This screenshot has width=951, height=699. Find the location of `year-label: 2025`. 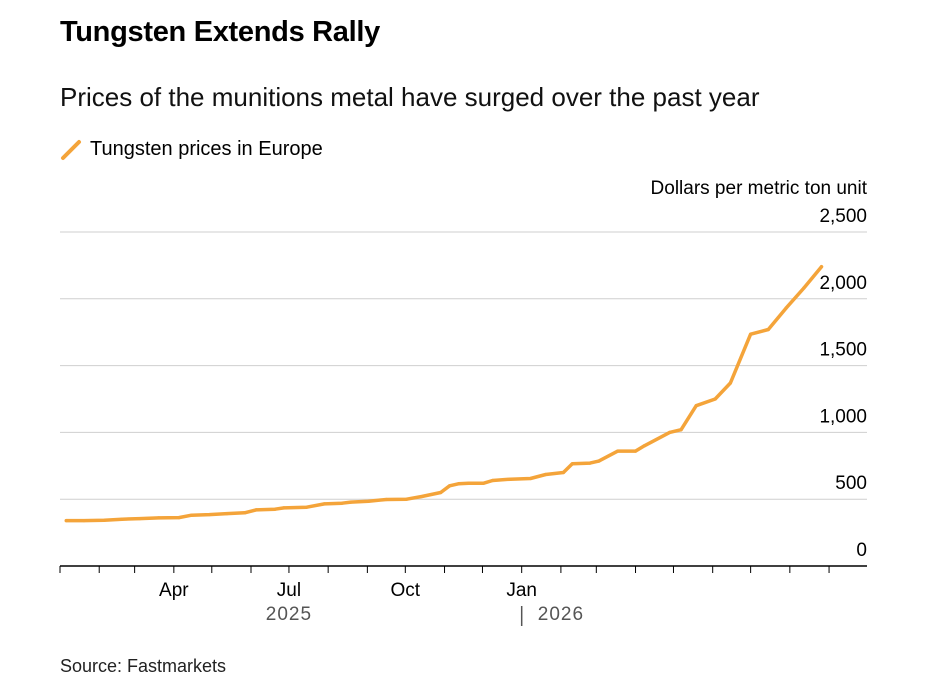

year-label: 2025 is located at coordinates (289, 614).